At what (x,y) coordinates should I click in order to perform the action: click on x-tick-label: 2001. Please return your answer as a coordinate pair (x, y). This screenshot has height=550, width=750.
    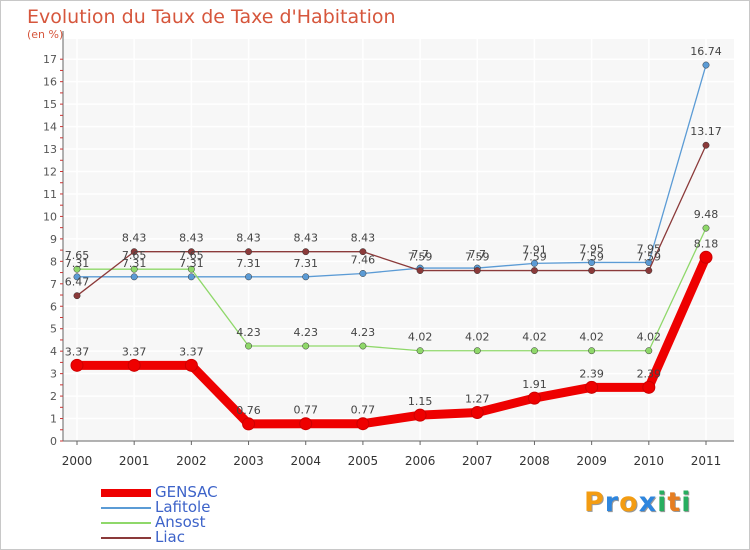
    Looking at the image, I should click on (134, 461).